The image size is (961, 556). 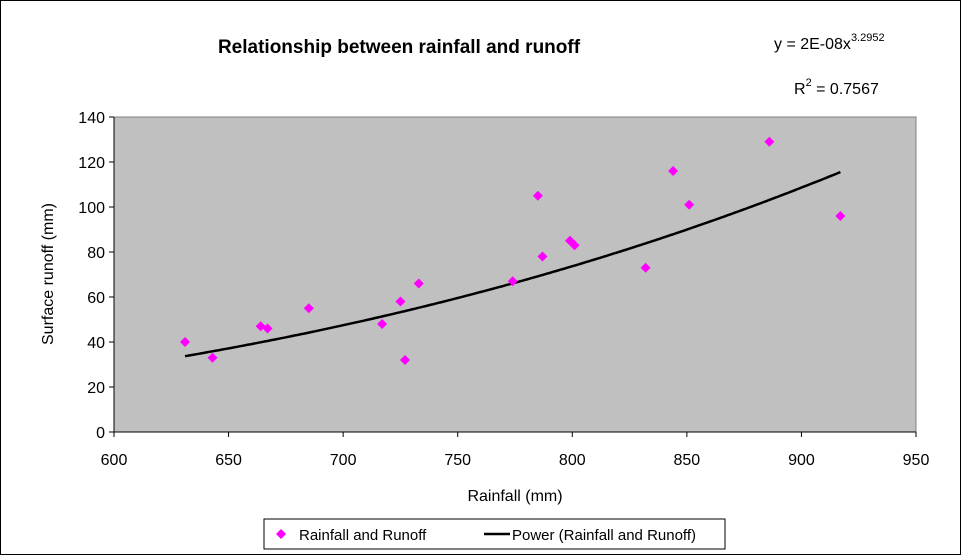 I want to click on x-tick-label: 900, so click(x=801, y=460).